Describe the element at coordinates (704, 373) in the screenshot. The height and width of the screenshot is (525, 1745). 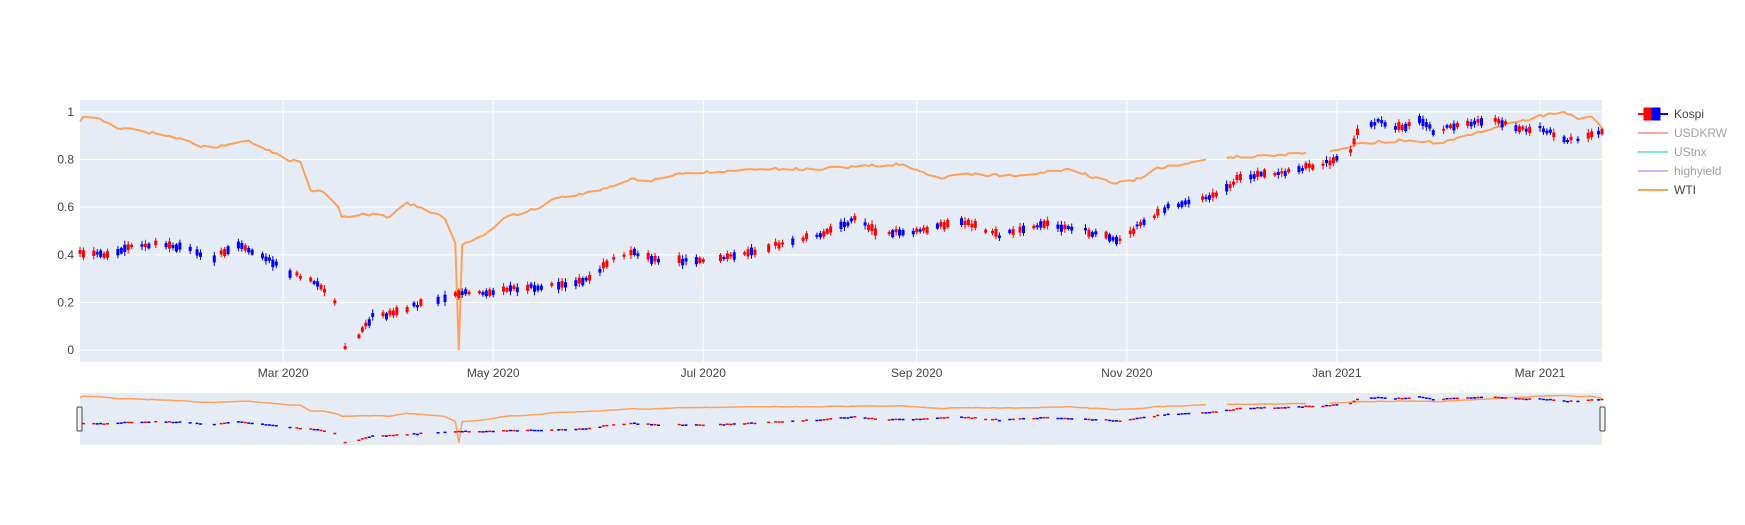
I see `x-tick-label: Jul 2020` at that location.